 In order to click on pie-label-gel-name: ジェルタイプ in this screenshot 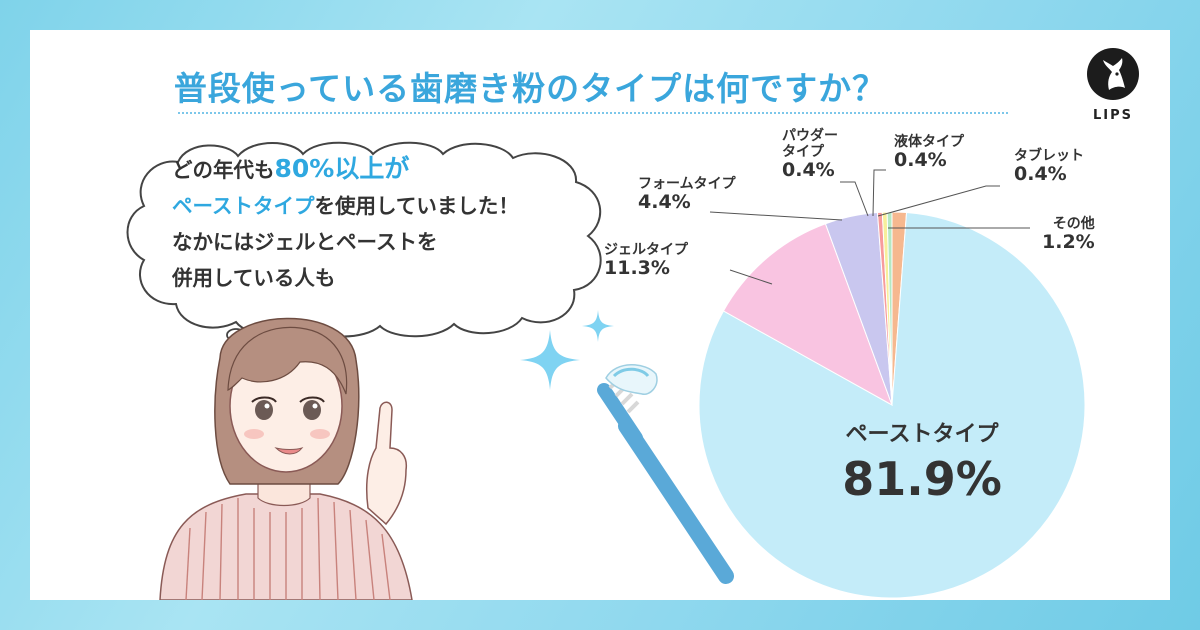, I will do `click(646, 250)`.